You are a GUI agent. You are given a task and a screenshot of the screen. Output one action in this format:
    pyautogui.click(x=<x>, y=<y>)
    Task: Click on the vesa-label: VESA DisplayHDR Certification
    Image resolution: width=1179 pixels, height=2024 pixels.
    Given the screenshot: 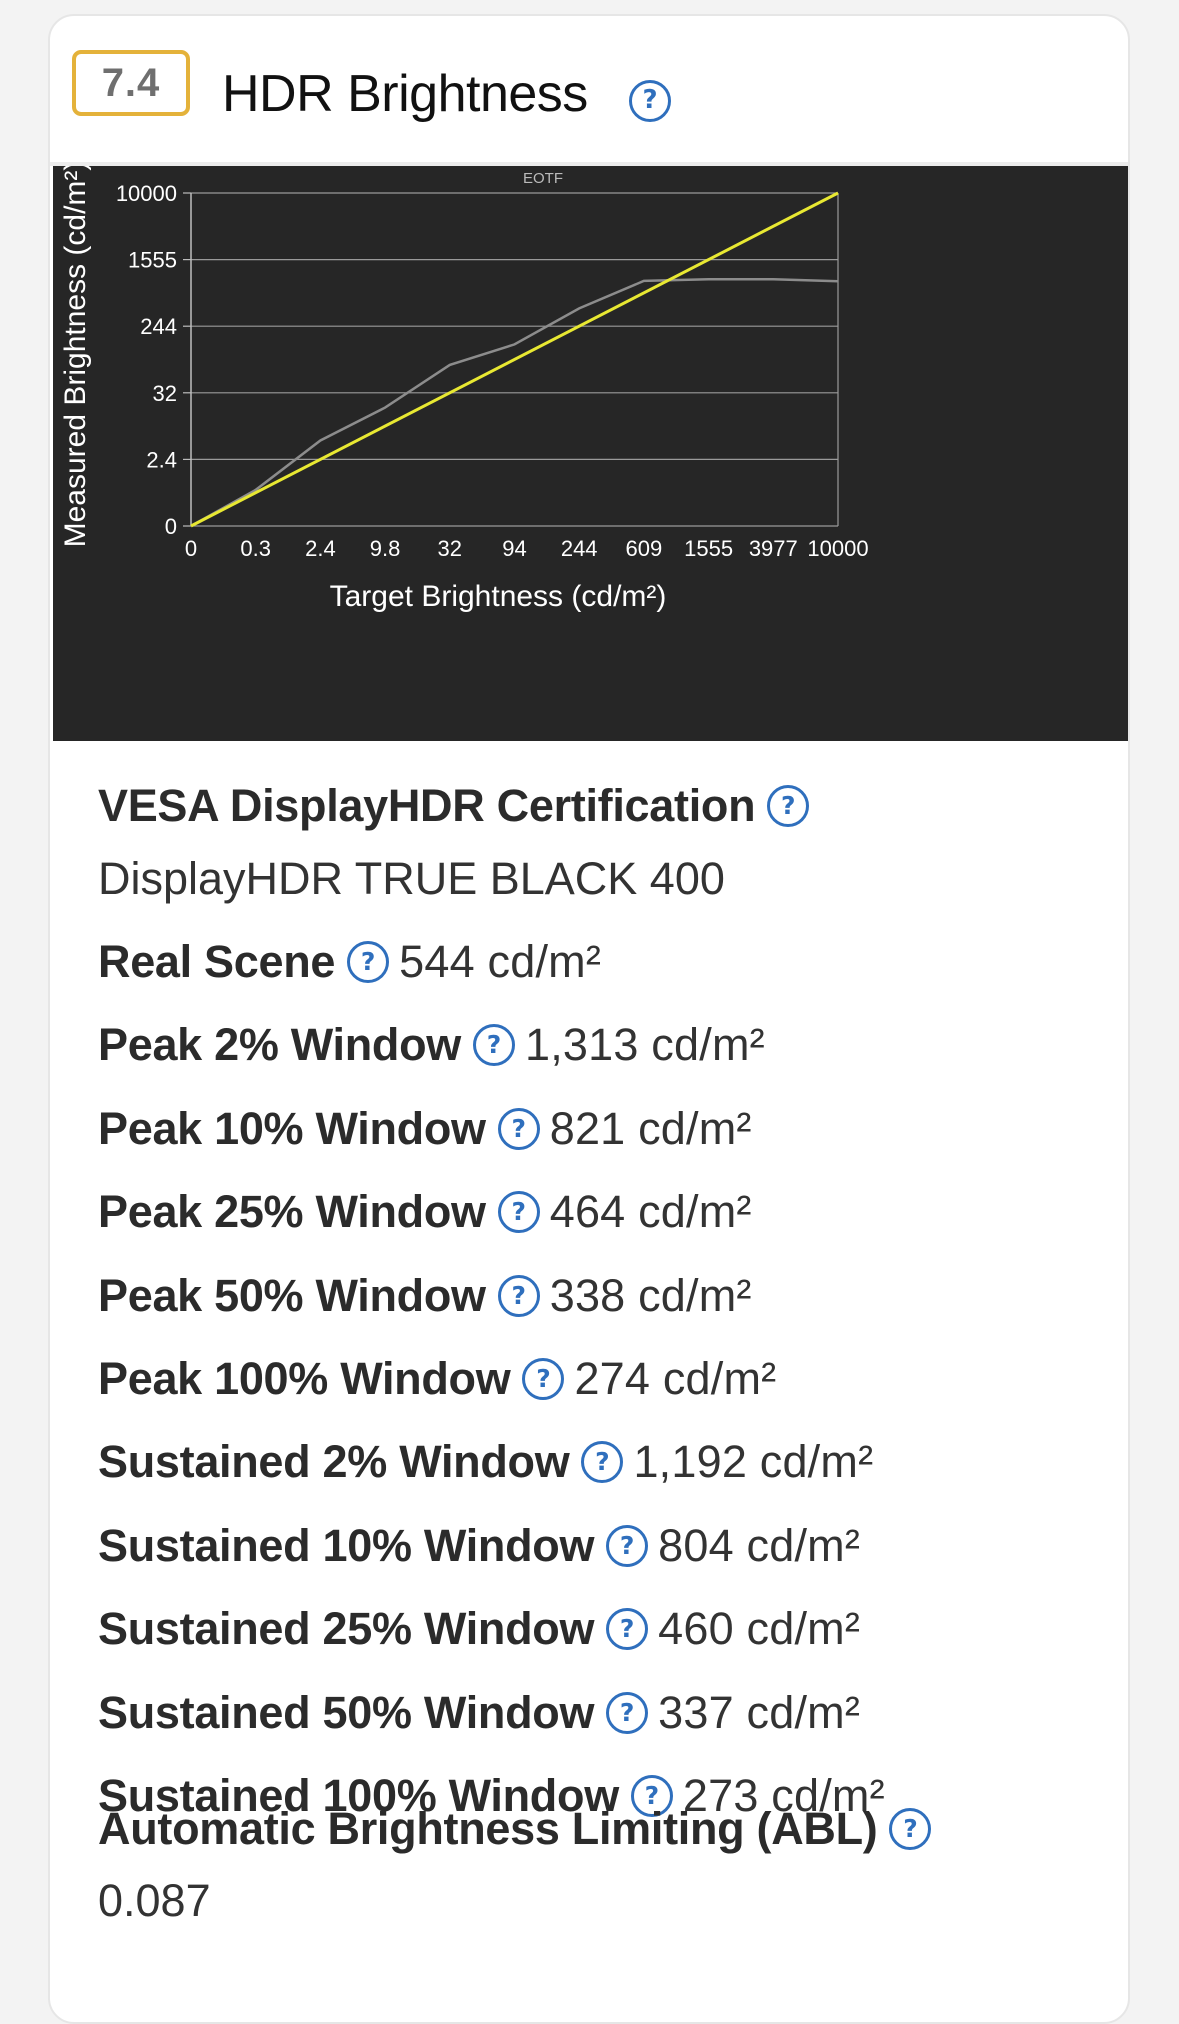 What is the action you would take?
    pyautogui.click(x=427, y=805)
    